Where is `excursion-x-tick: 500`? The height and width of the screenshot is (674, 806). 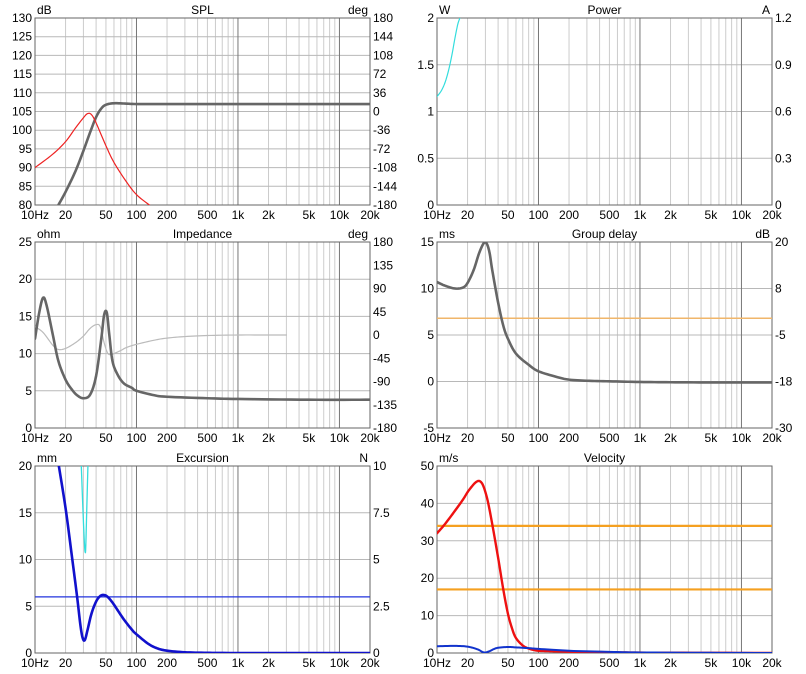
excursion-x-tick: 500 is located at coordinates (207, 663).